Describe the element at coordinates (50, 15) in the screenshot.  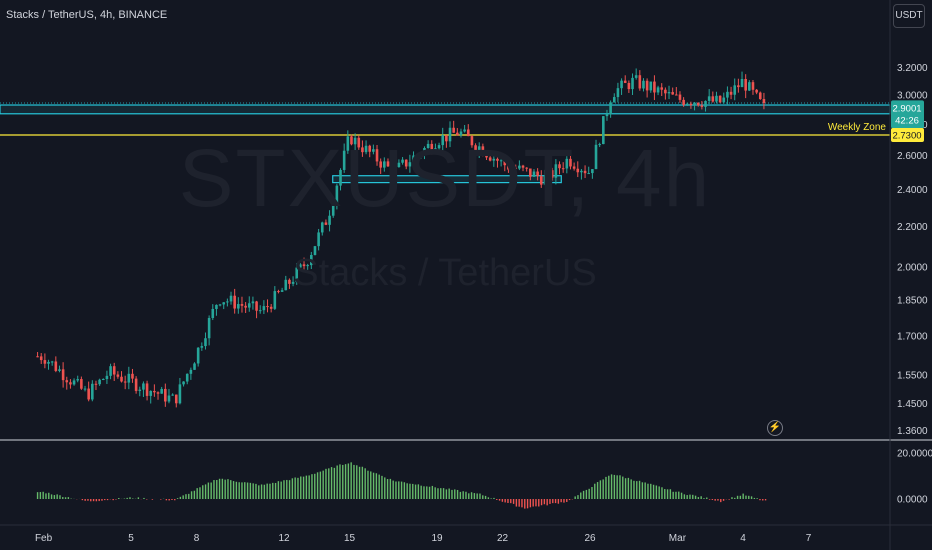
I see `symbol-name: Stacks / TetherUS` at that location.